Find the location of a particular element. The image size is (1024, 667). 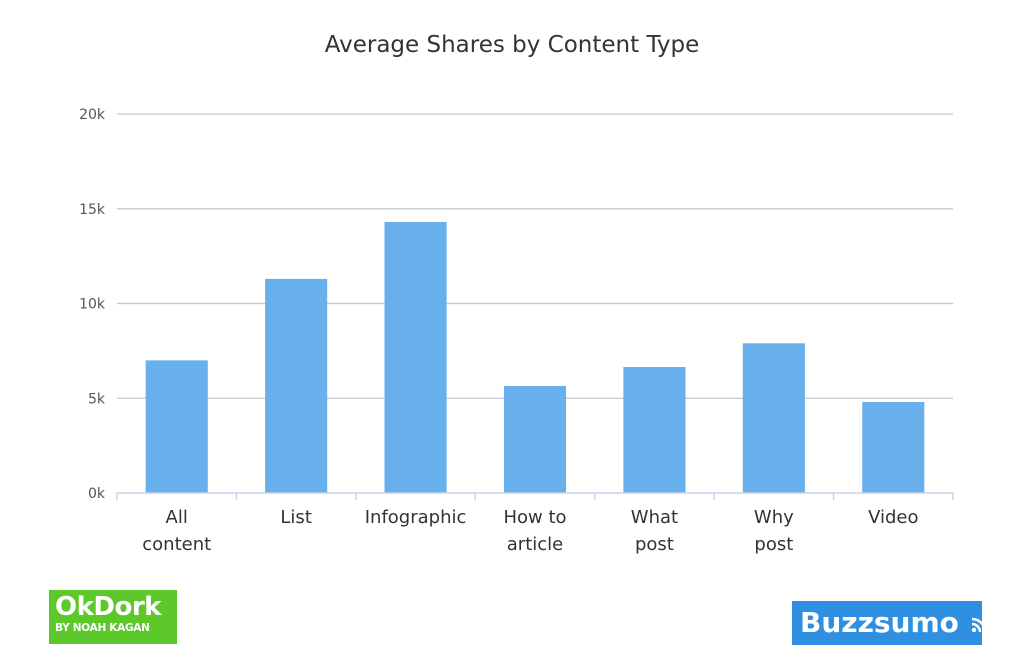

okdork-logo: OkDork BY NOAH KAGAN is located at coordinates (113, 617).